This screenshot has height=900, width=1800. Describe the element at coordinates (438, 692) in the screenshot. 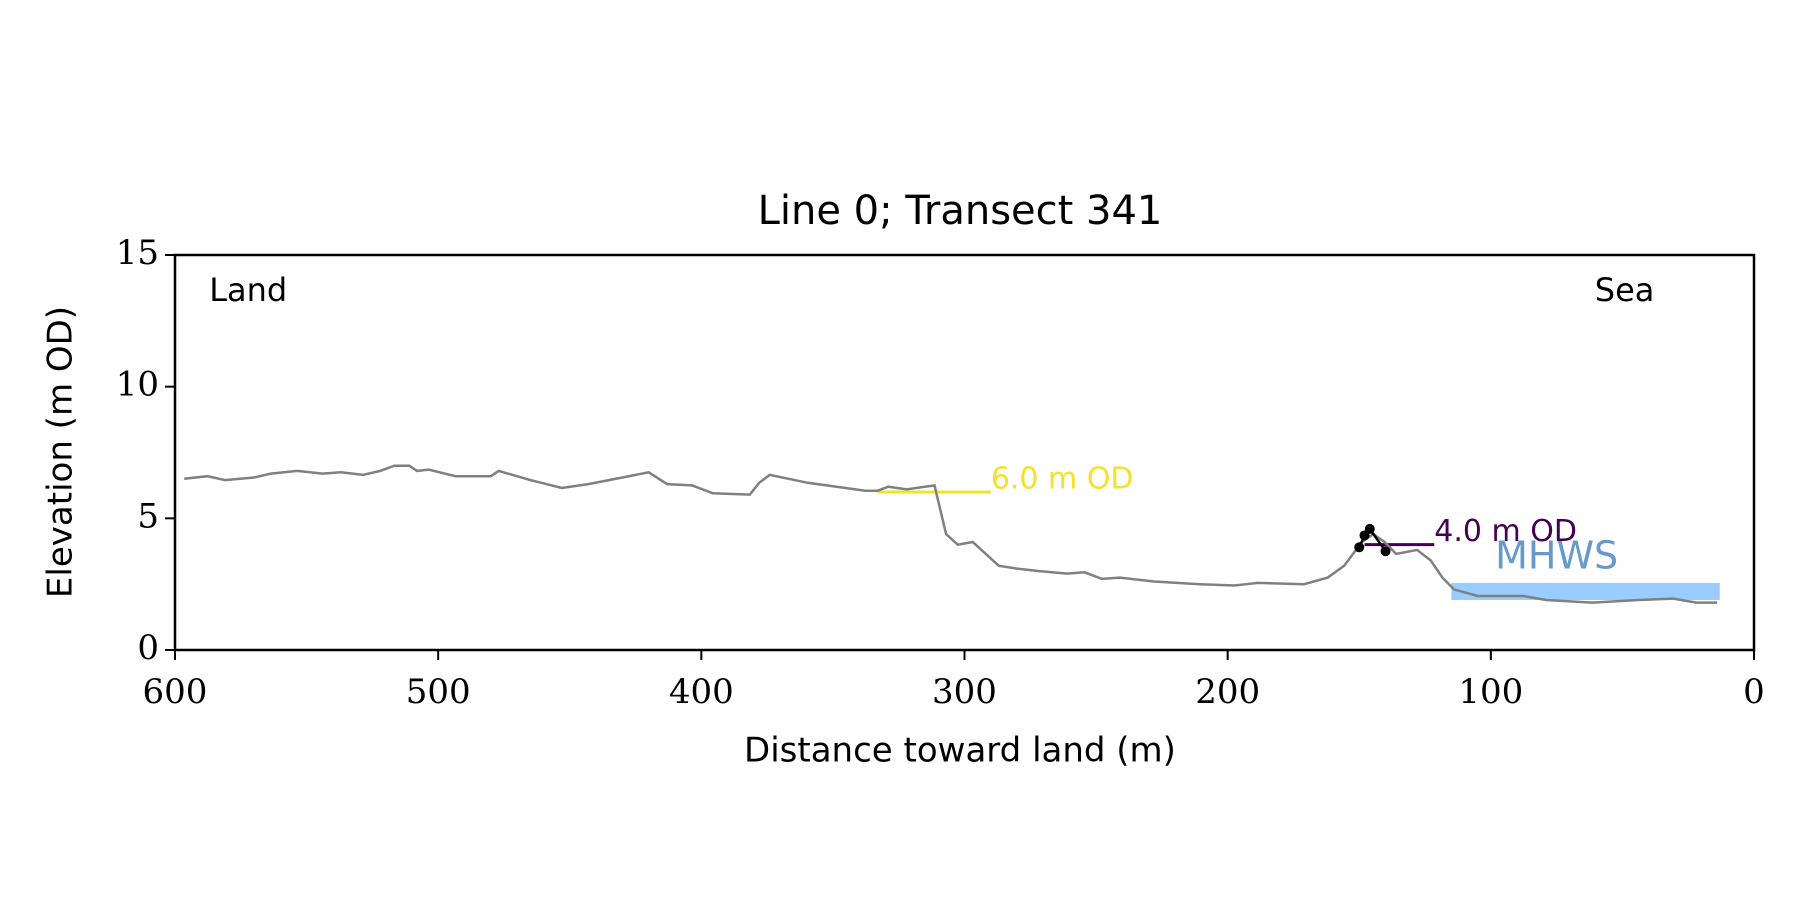

I see `x-tick-label: 500` at that location.